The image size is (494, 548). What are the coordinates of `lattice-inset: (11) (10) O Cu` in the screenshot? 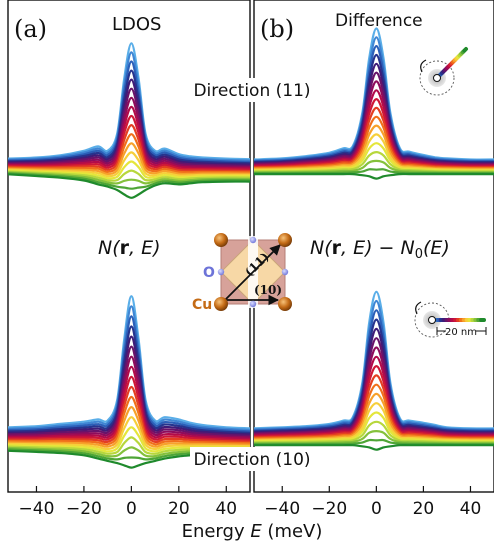 It's located at (242, 273).